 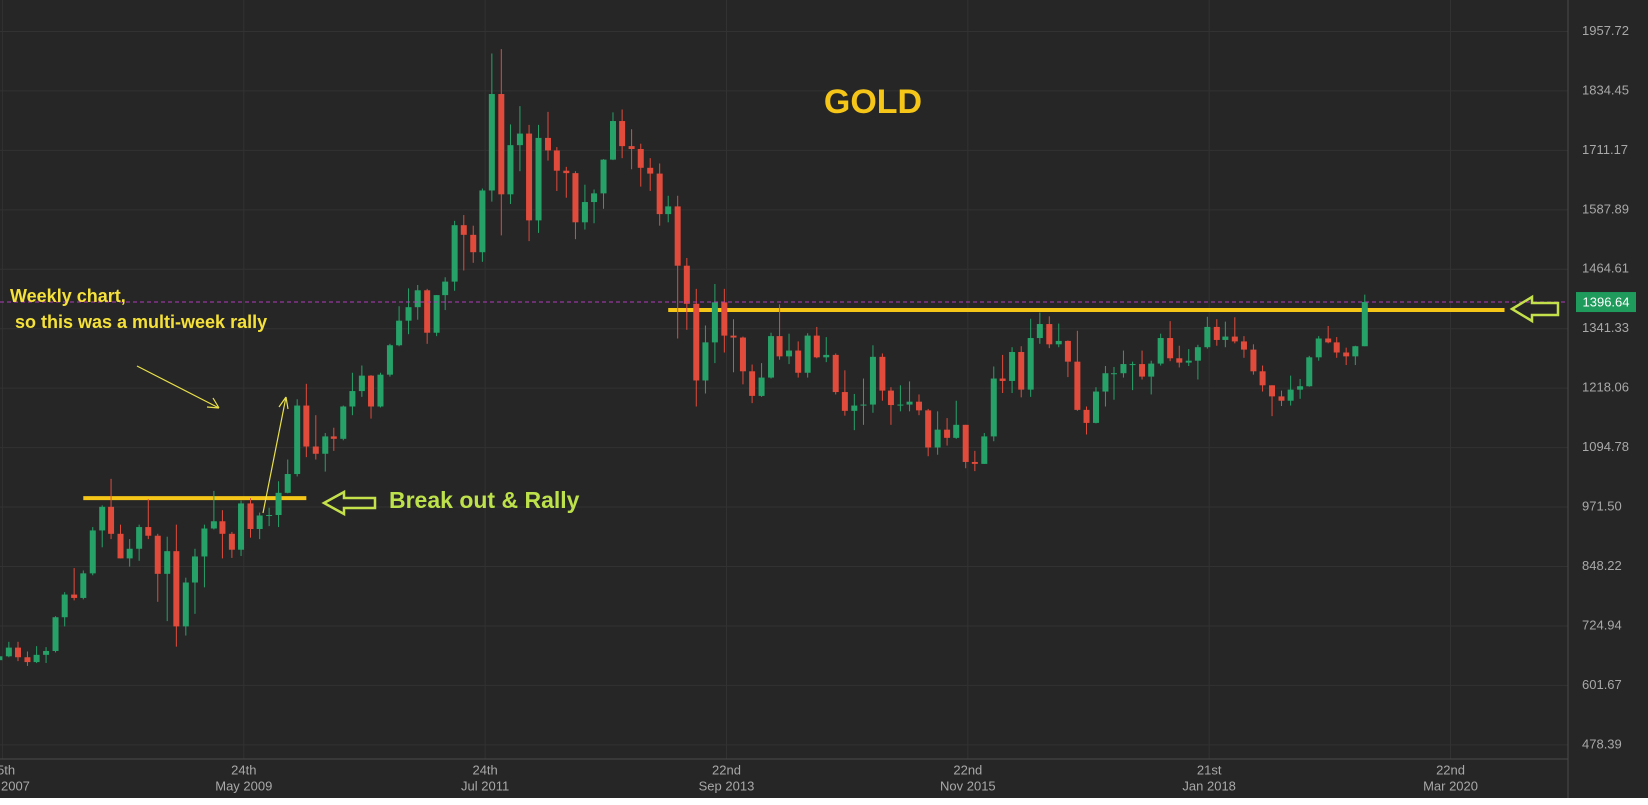 What do you see at coordinates (727, 785) in the screenshot?
I see `x-tick-label: Sep 2013` at bounding box center [727, 785].